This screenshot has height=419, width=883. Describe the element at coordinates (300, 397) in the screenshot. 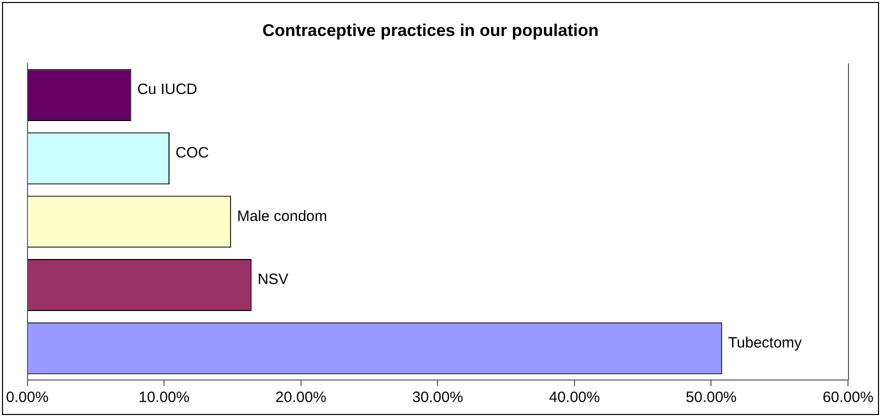

I see `x-tick-label: 20.00%` at that location.